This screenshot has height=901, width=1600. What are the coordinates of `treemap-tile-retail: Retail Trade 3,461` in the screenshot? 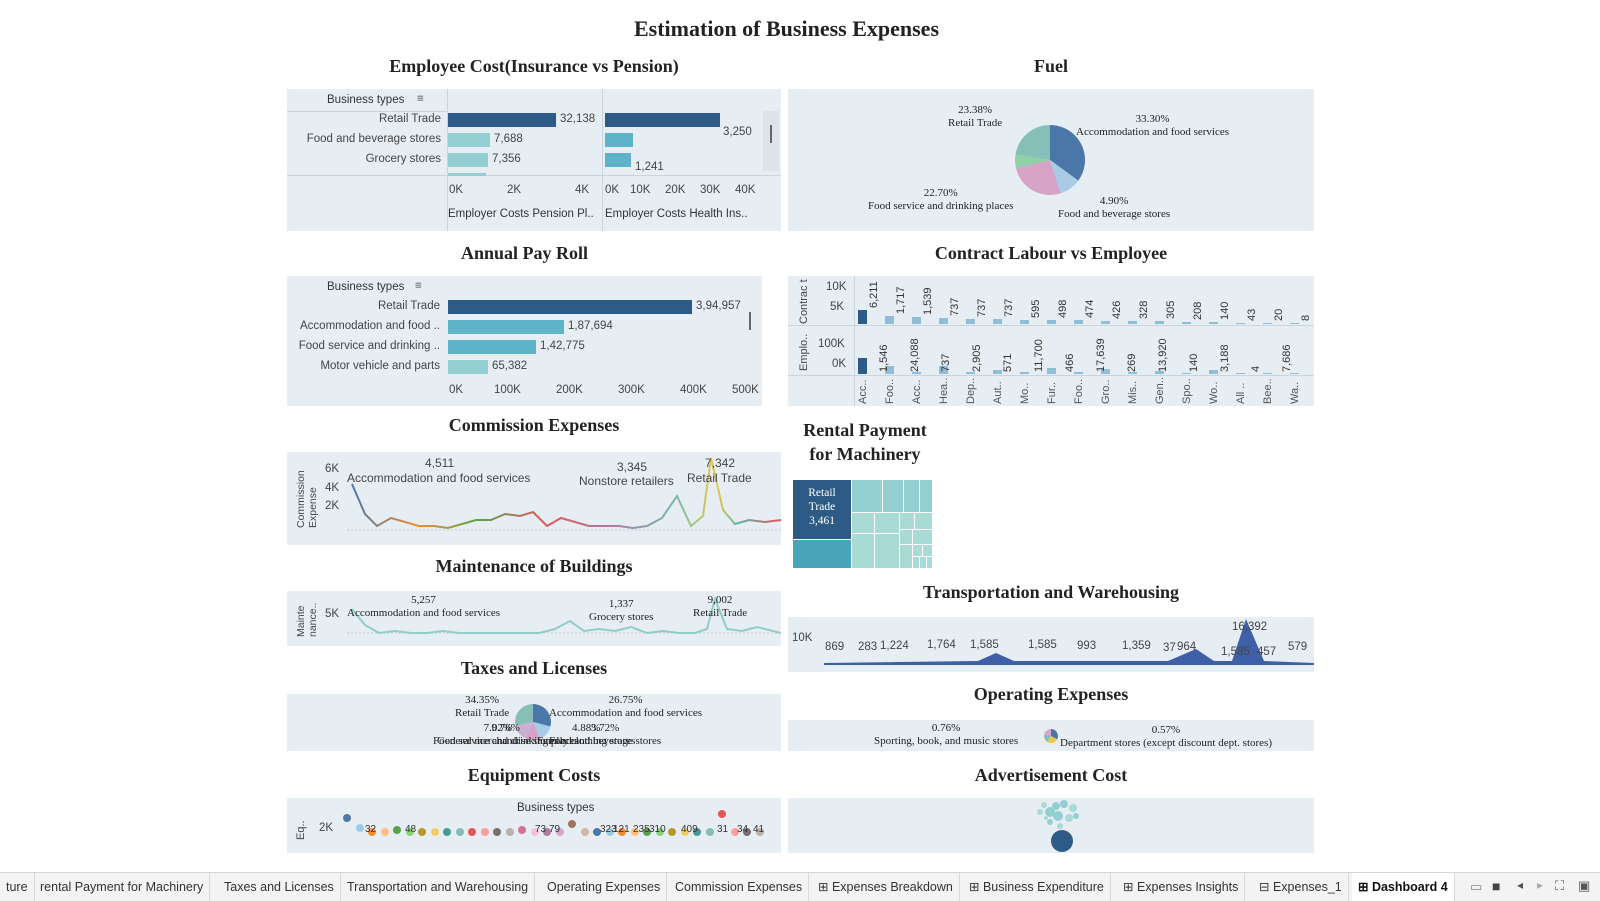 It's located at (822, 509).